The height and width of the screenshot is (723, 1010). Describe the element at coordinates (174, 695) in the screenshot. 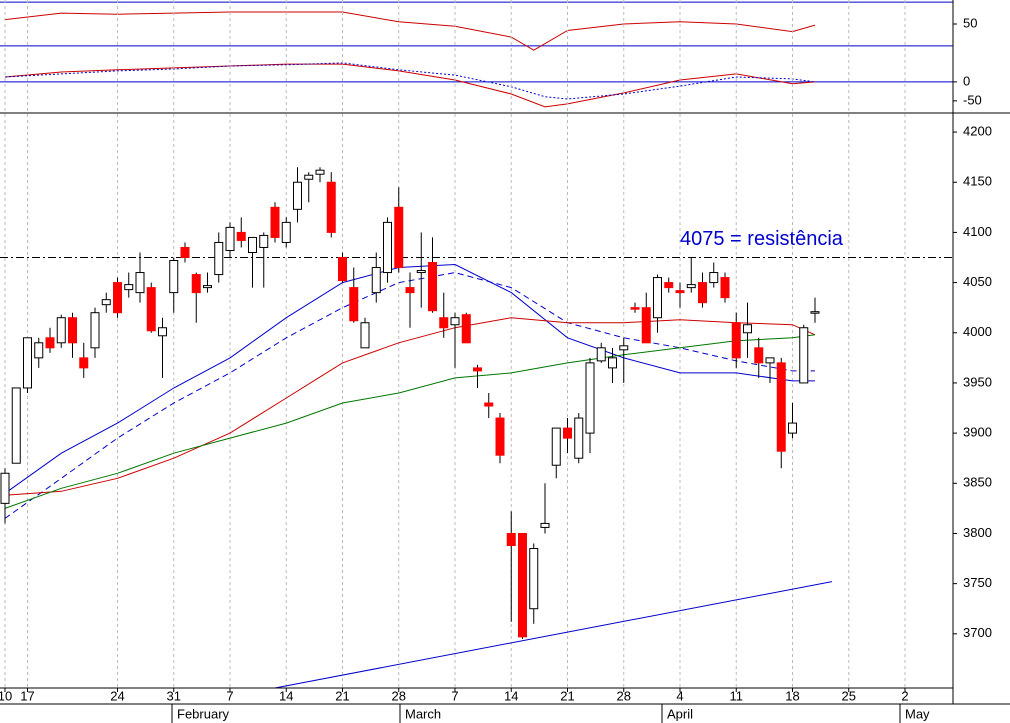

I see `x-tick-label: 31` at that location.